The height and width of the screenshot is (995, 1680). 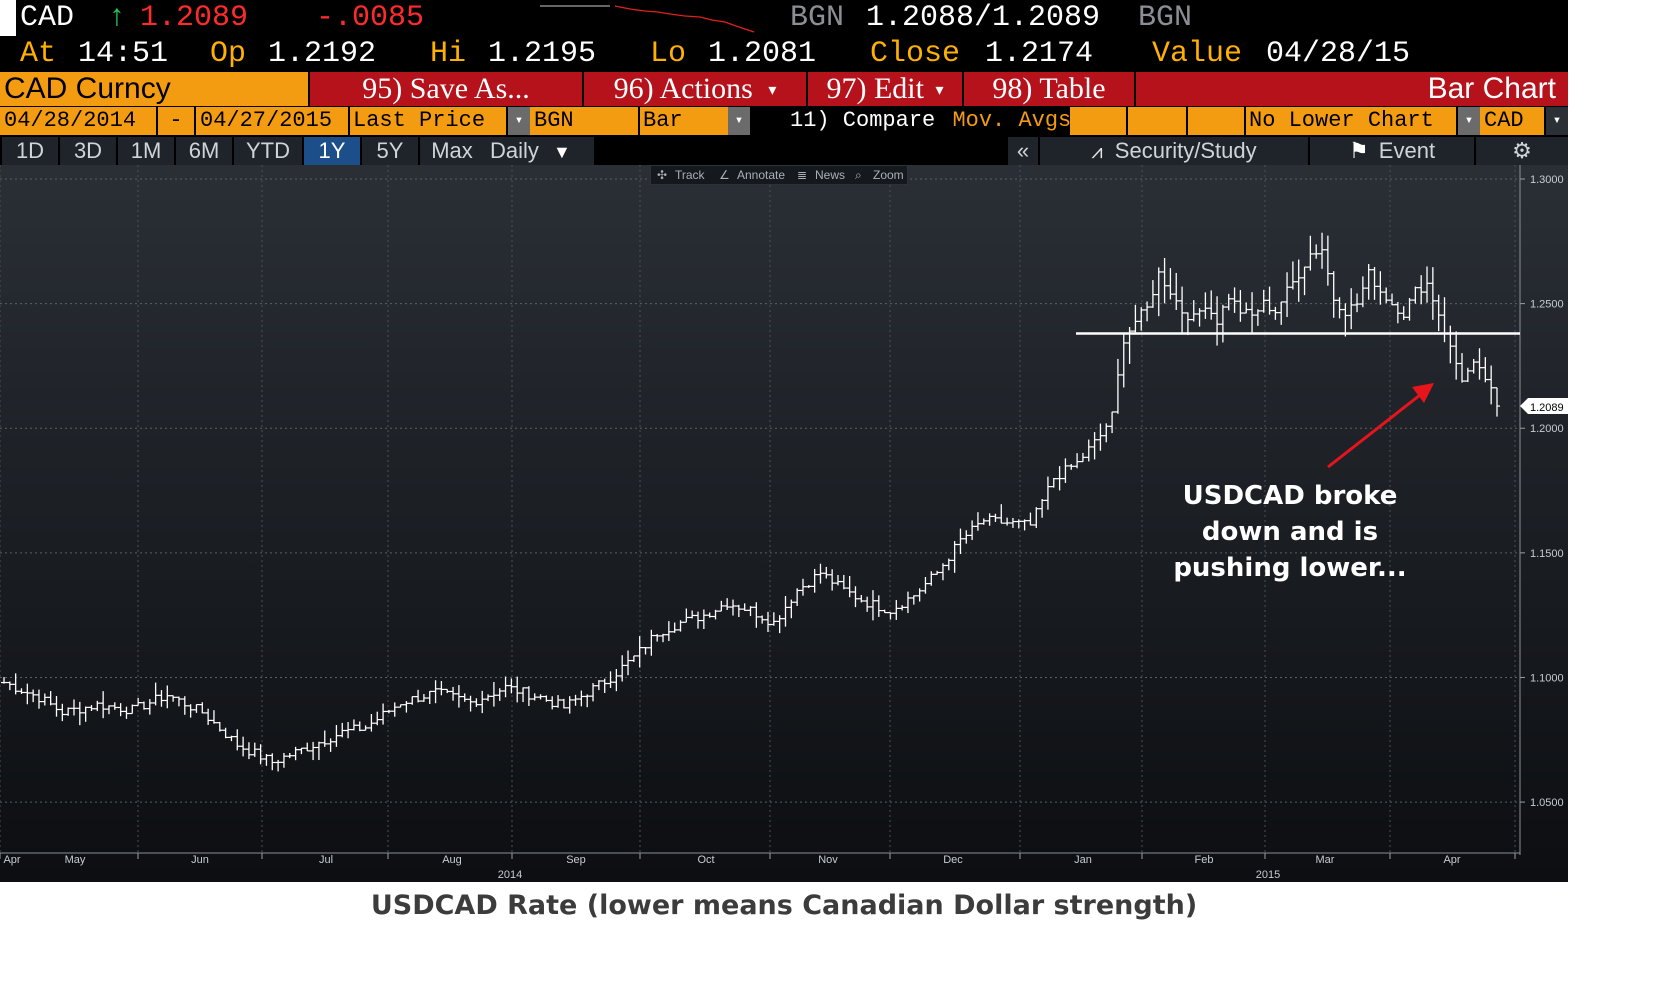 I want to click on ask-source: BGN, so click(x=1165, y=18).